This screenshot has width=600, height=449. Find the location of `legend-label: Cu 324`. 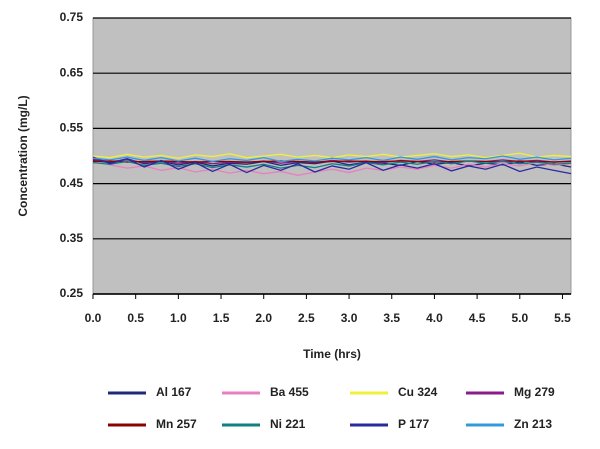

legend-label: Cu 324 is located at coordinates (418, 392).